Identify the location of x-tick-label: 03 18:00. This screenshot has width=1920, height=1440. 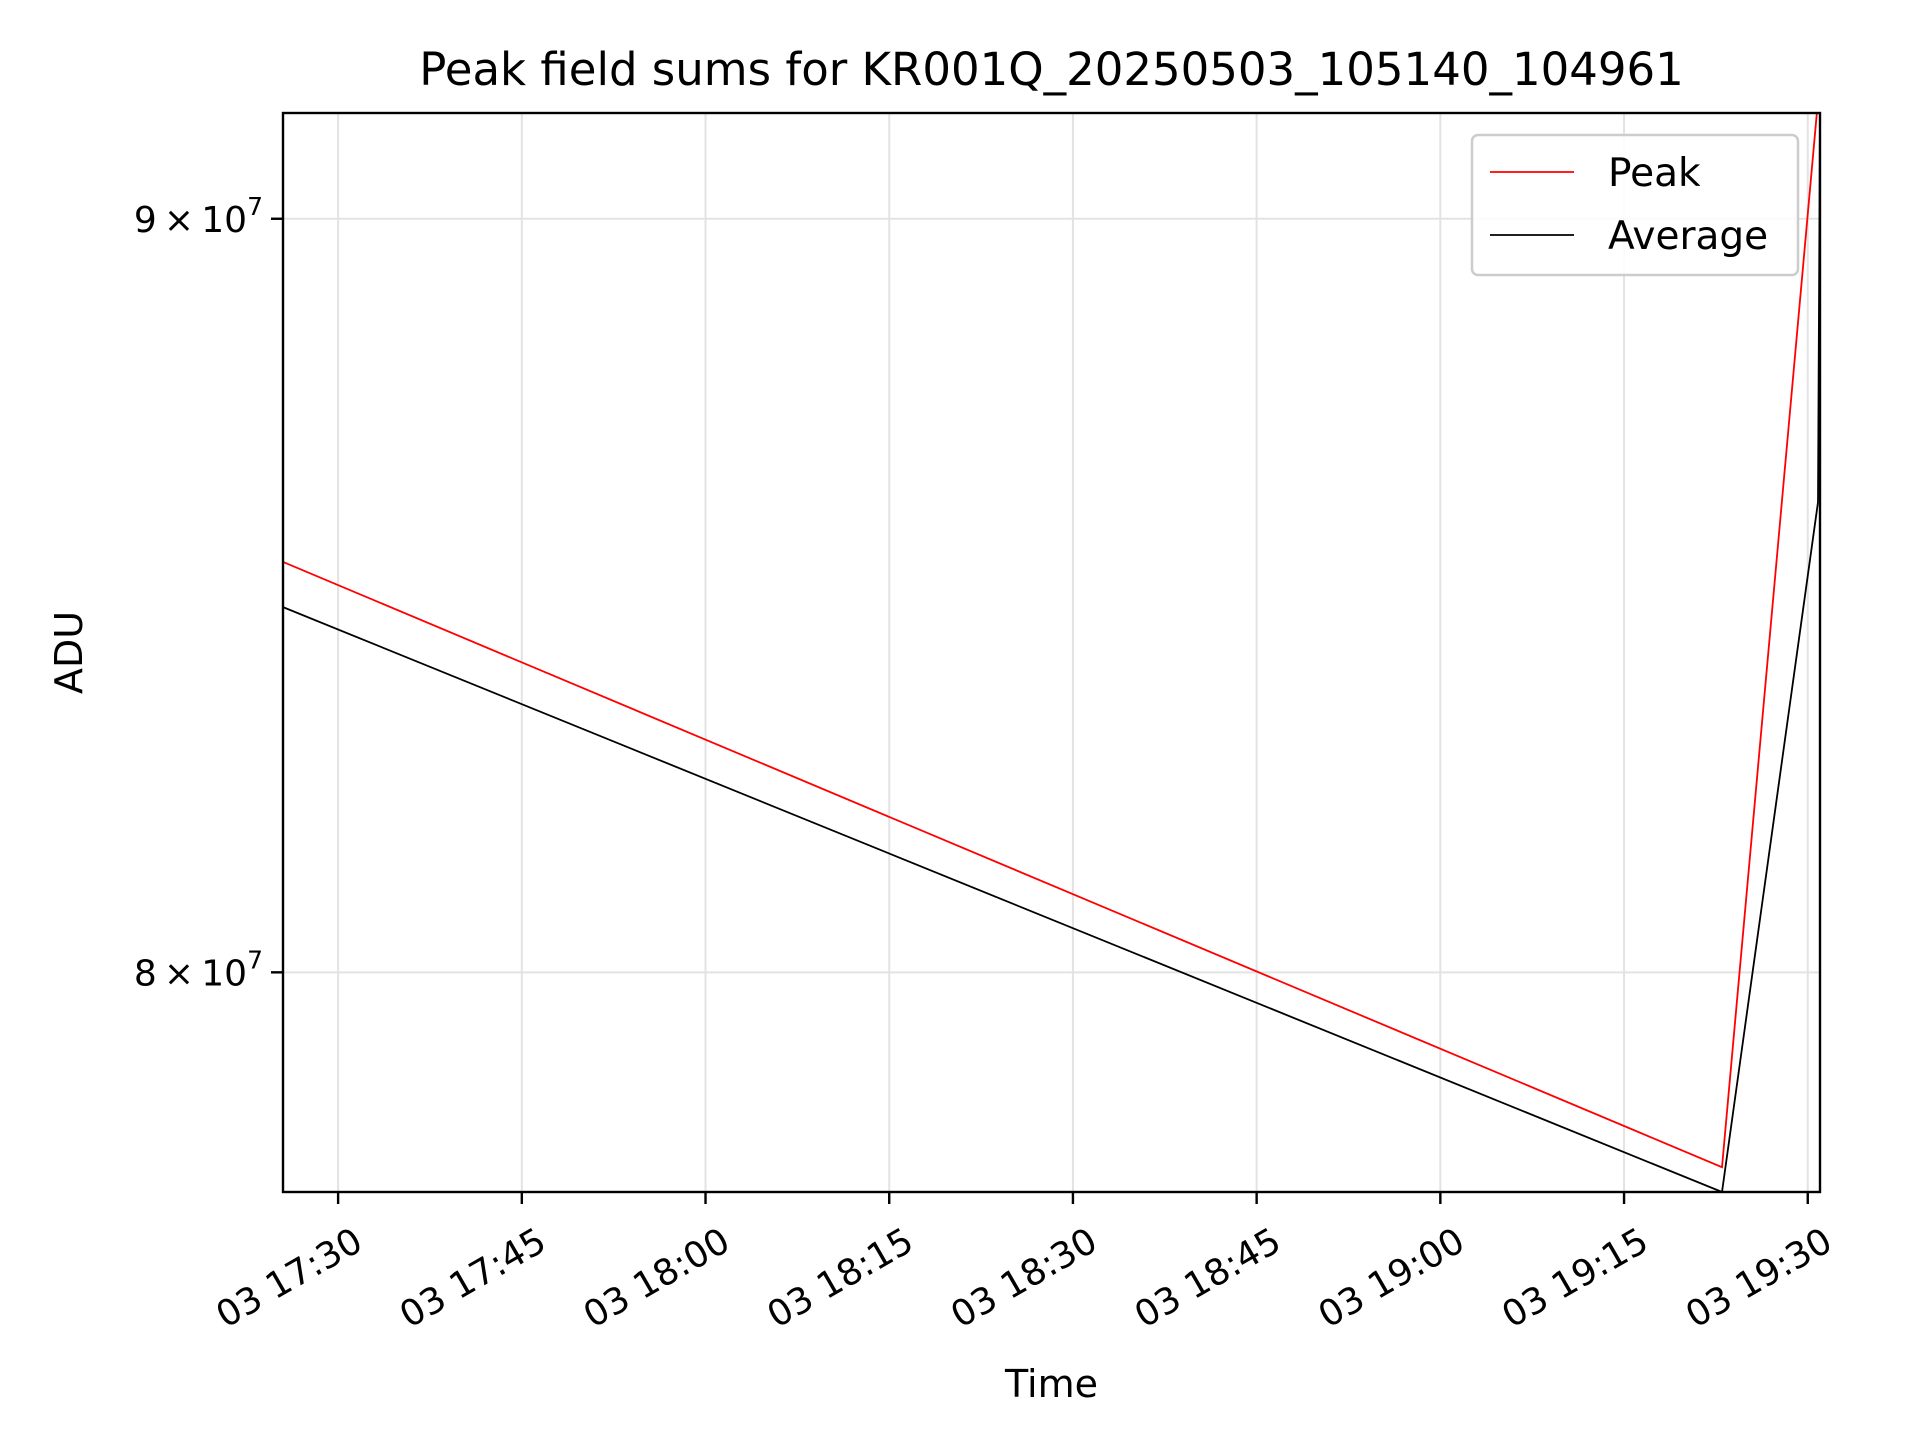
(657, 1278).